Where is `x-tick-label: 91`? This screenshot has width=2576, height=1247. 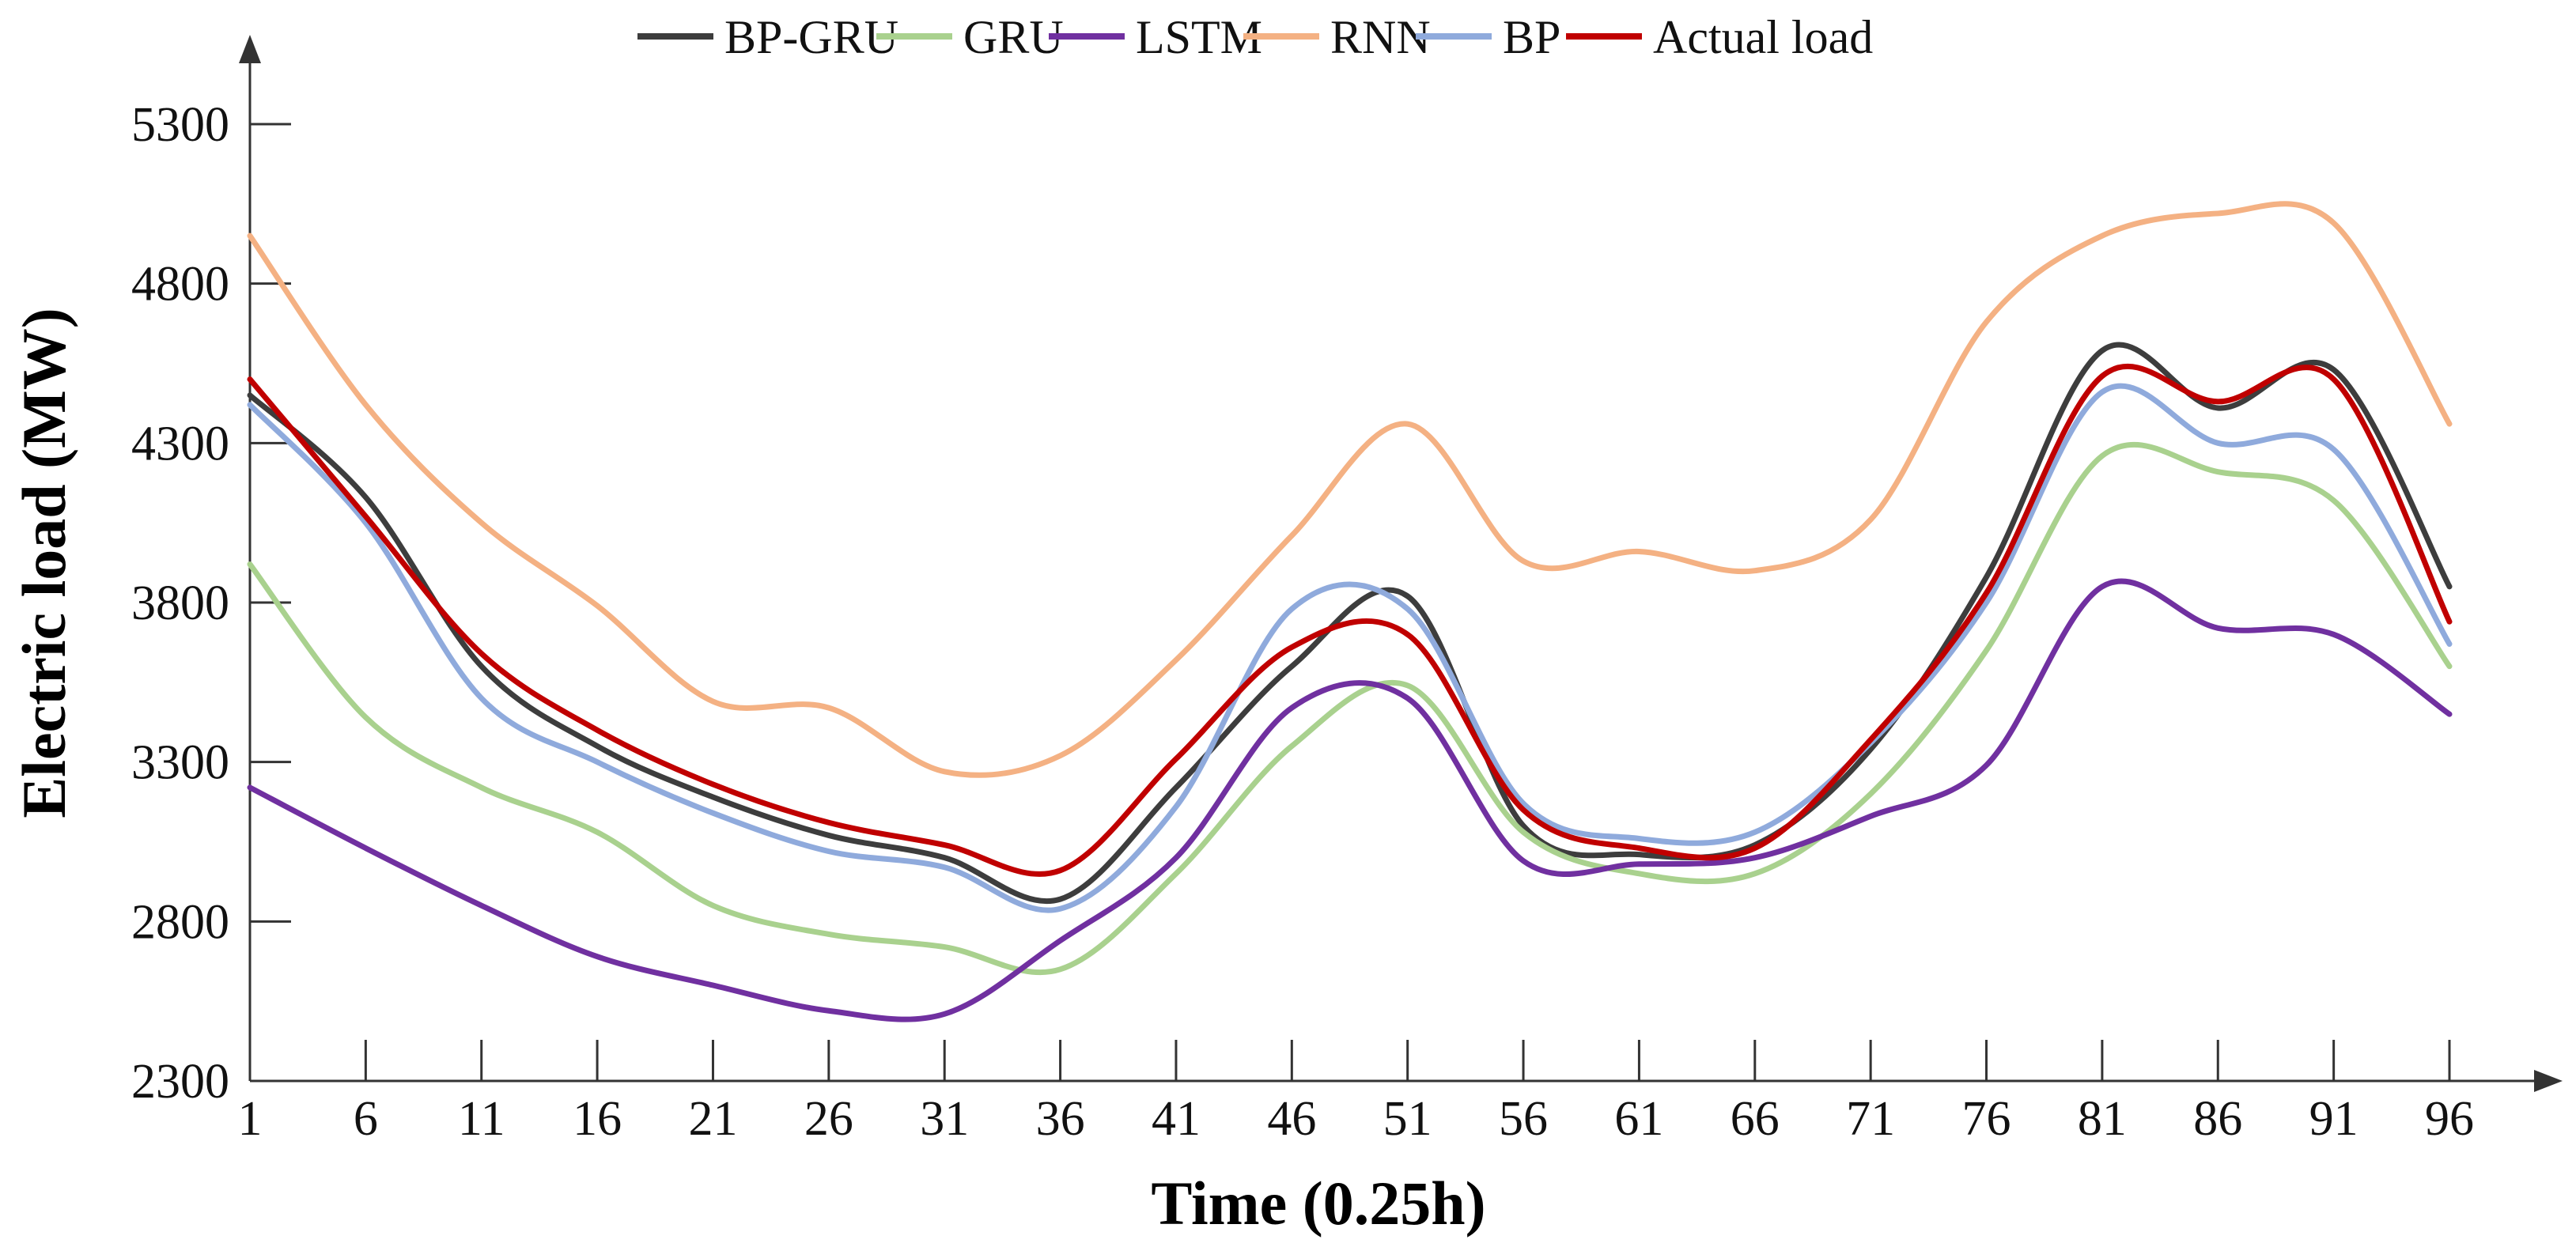 x-tick-label: 91 is located at coordinates (2334, 1119).